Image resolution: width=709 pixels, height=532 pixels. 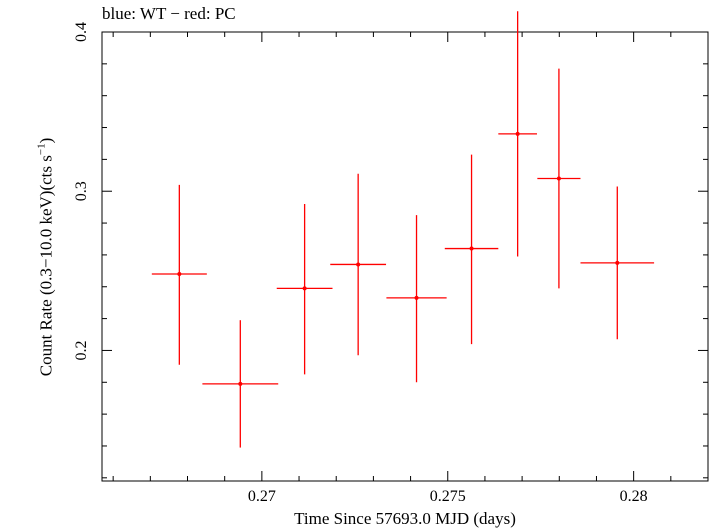 What do you see at coordinates (448, 496) in the screenshot?
I see `x-tick-label: 0.275` at bounding box center [448, 496].